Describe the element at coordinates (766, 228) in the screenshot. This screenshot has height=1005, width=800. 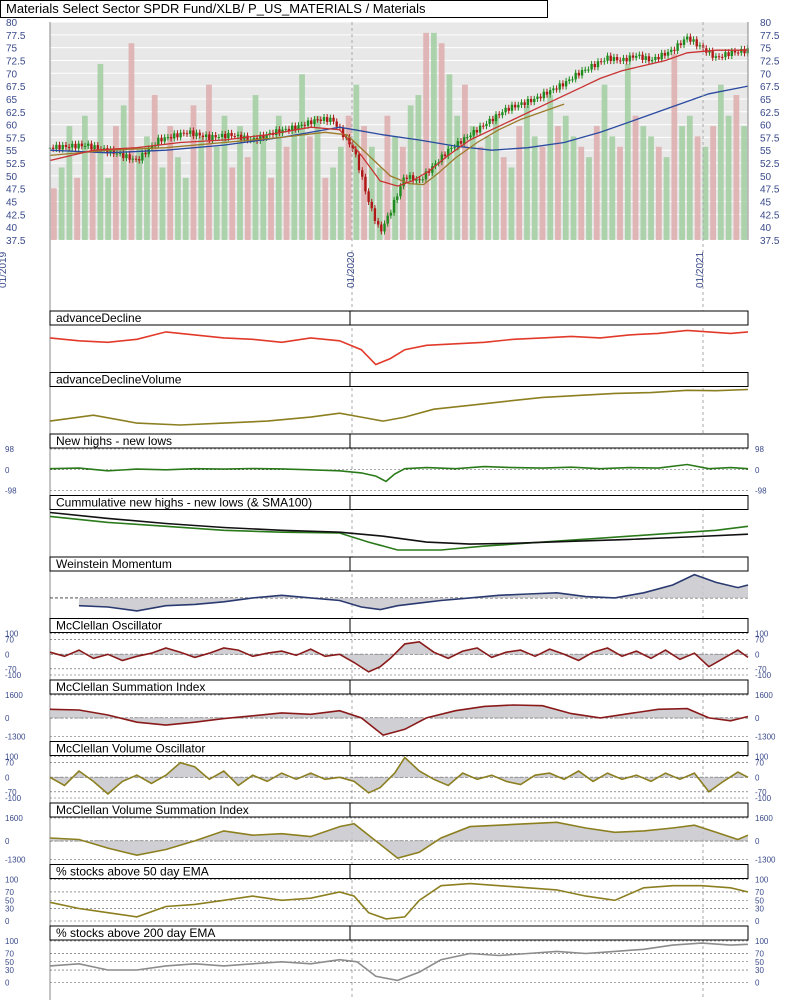
I see `price-y-tick-right: 40` at that location.